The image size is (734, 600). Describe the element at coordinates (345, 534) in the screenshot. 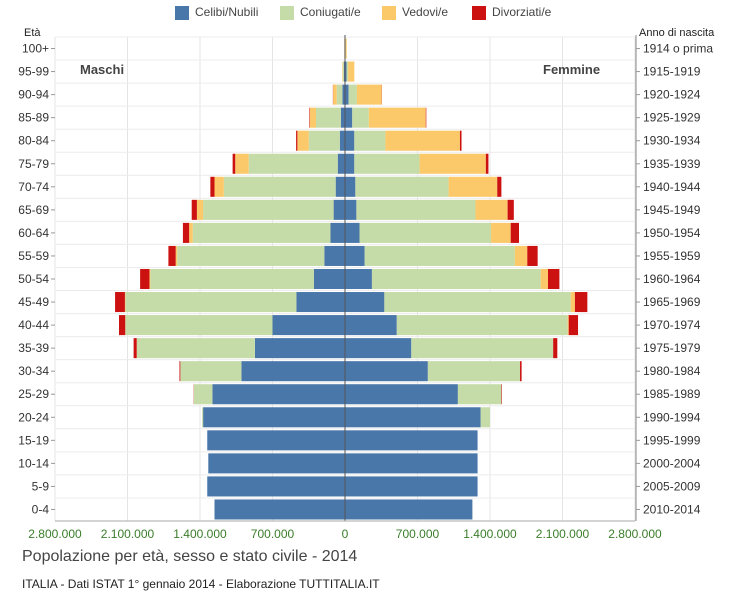

I see `x-tick-label: 0` at that location.